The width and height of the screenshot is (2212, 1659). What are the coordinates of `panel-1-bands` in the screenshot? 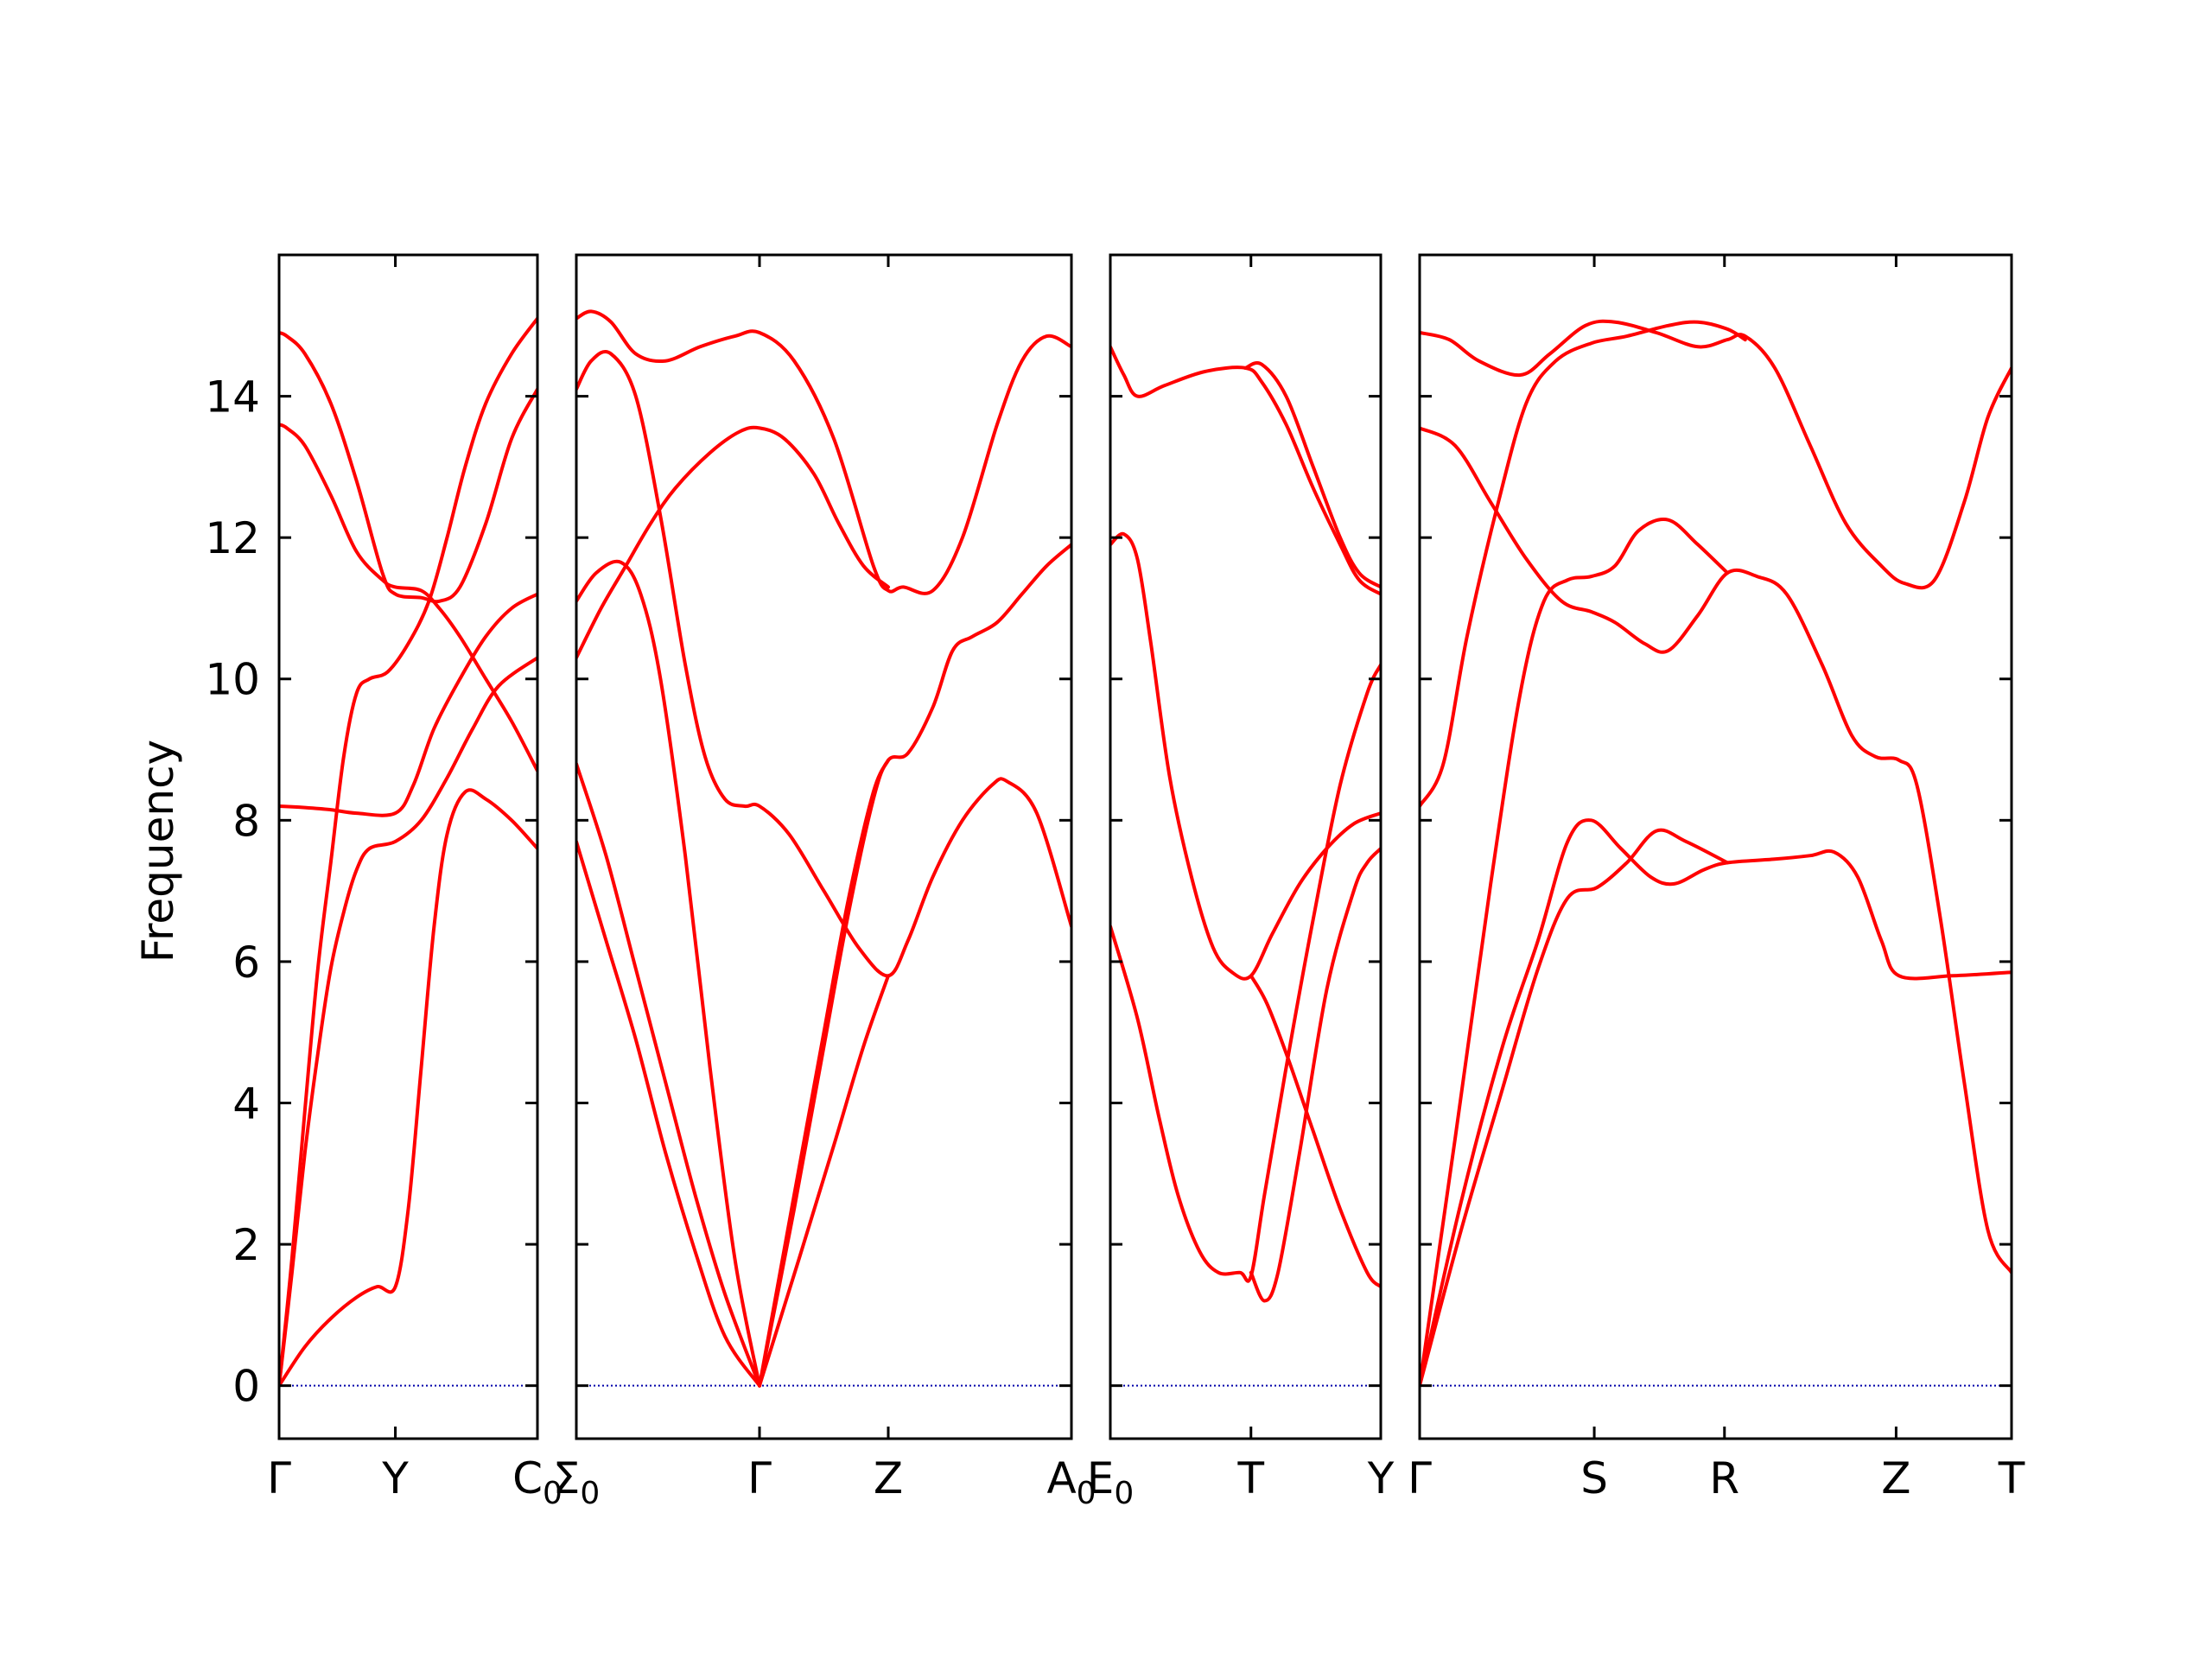 It's located at (408, 852).